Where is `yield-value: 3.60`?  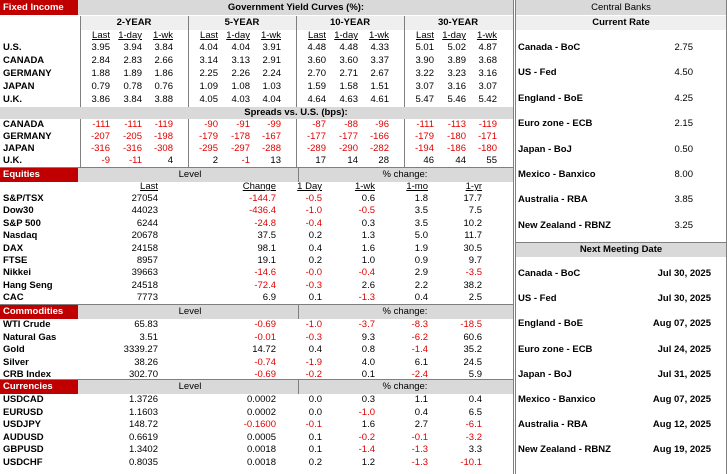
yield-value: 3.60 is located at coordinates (317, 60).